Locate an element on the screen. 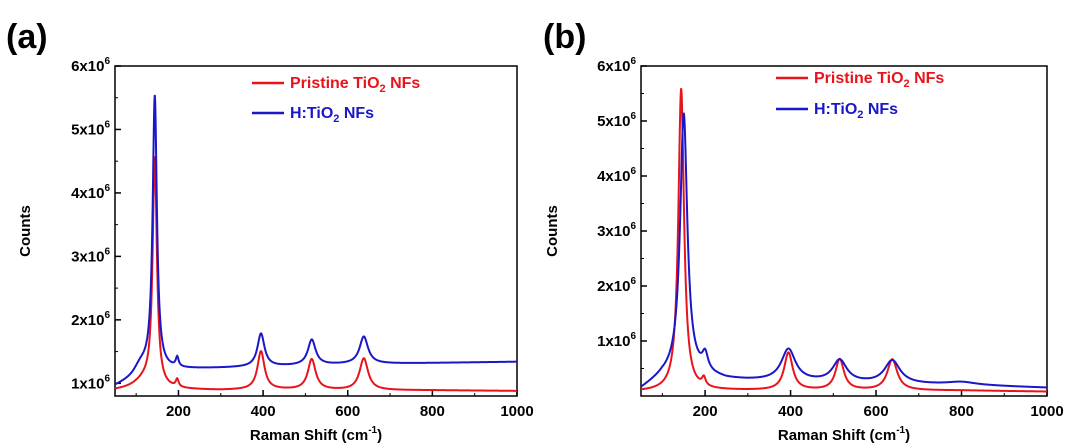  panel-letter: (a) is located at coordinates (27, 37).